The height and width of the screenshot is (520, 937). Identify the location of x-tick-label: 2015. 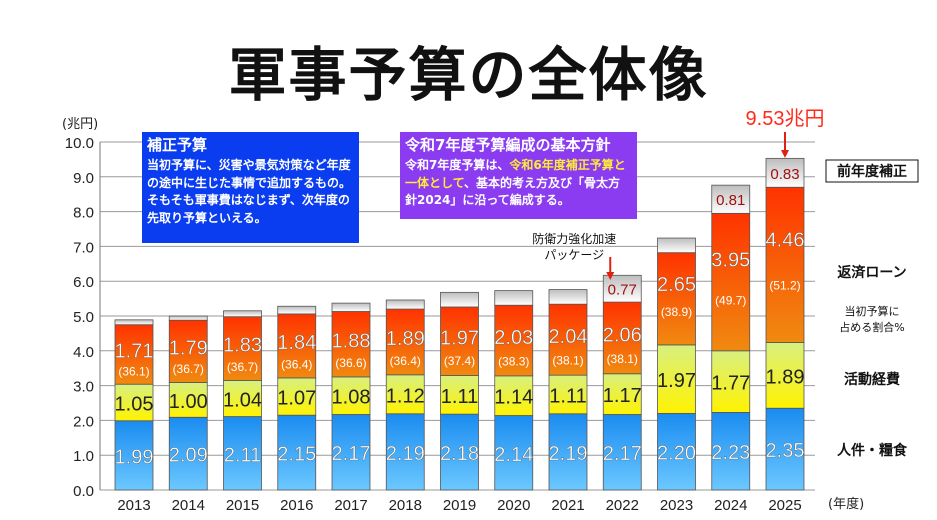
(242, 505).